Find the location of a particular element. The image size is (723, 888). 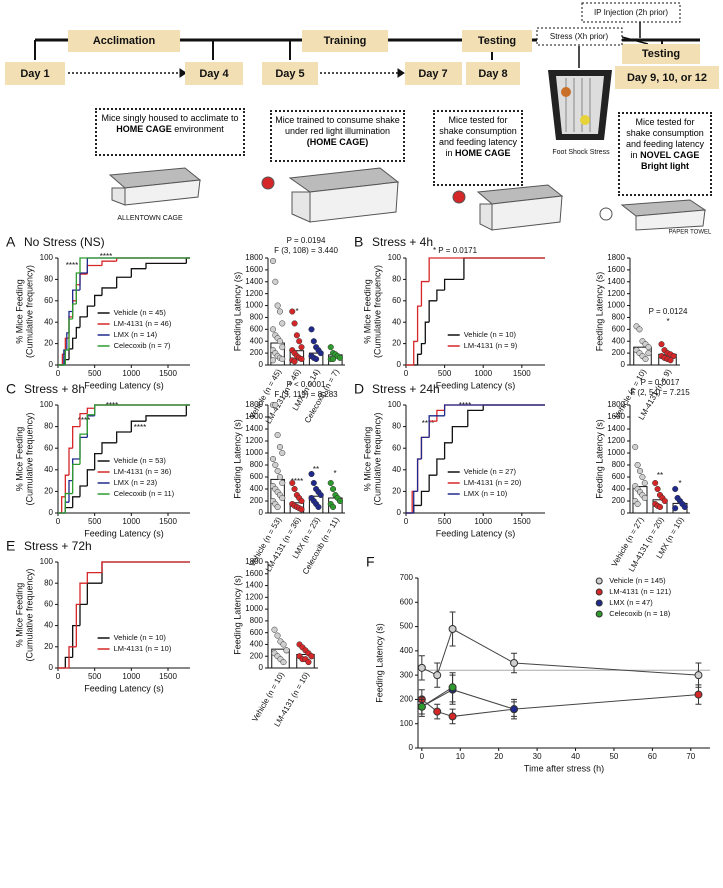

panel-title: Stress + 4h is located at coordinates (402, 242).